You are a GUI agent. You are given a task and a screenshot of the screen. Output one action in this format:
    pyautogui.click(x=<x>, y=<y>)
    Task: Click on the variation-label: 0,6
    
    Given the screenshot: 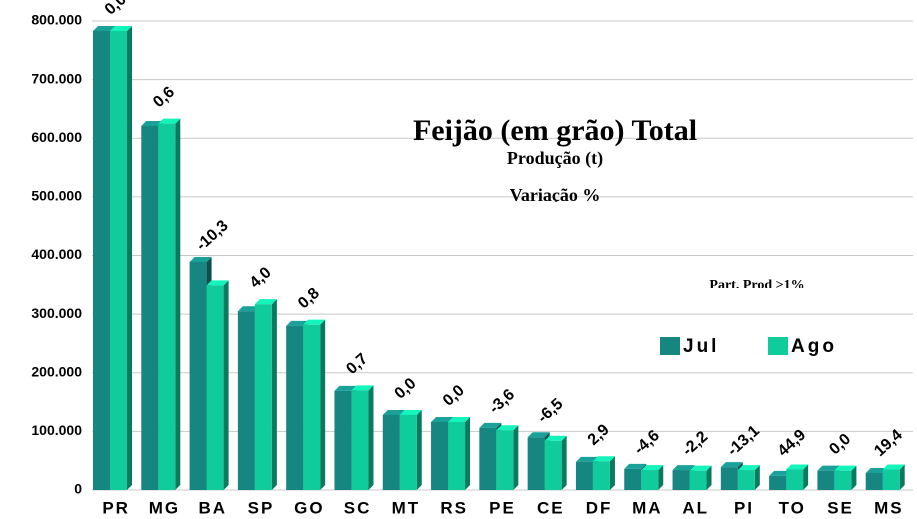 What is the action you would take?
    pyautogui.click(x=164, y=98)
    